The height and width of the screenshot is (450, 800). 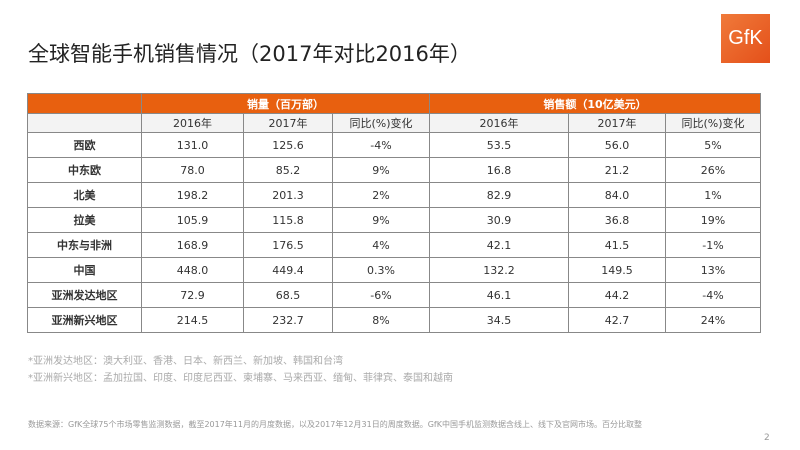 I want to click on table-cell: 46.1, so click(x=499, y=295).